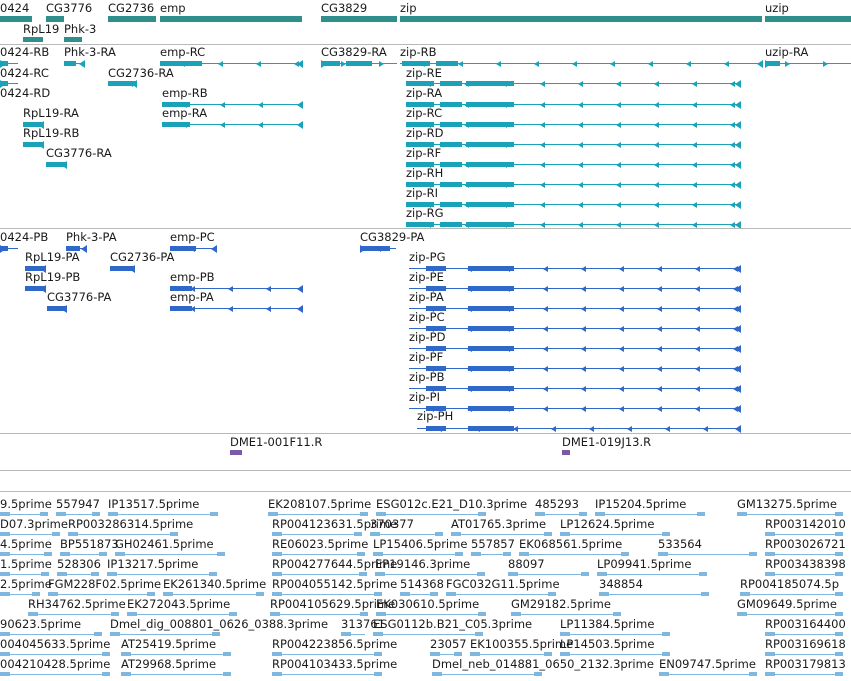 Image resolution: width=851 pixels, height=681 pixels. Describe the element at coordinates (566, 452) in the screenshot. I see `clone-dme1-019j13` at that location.